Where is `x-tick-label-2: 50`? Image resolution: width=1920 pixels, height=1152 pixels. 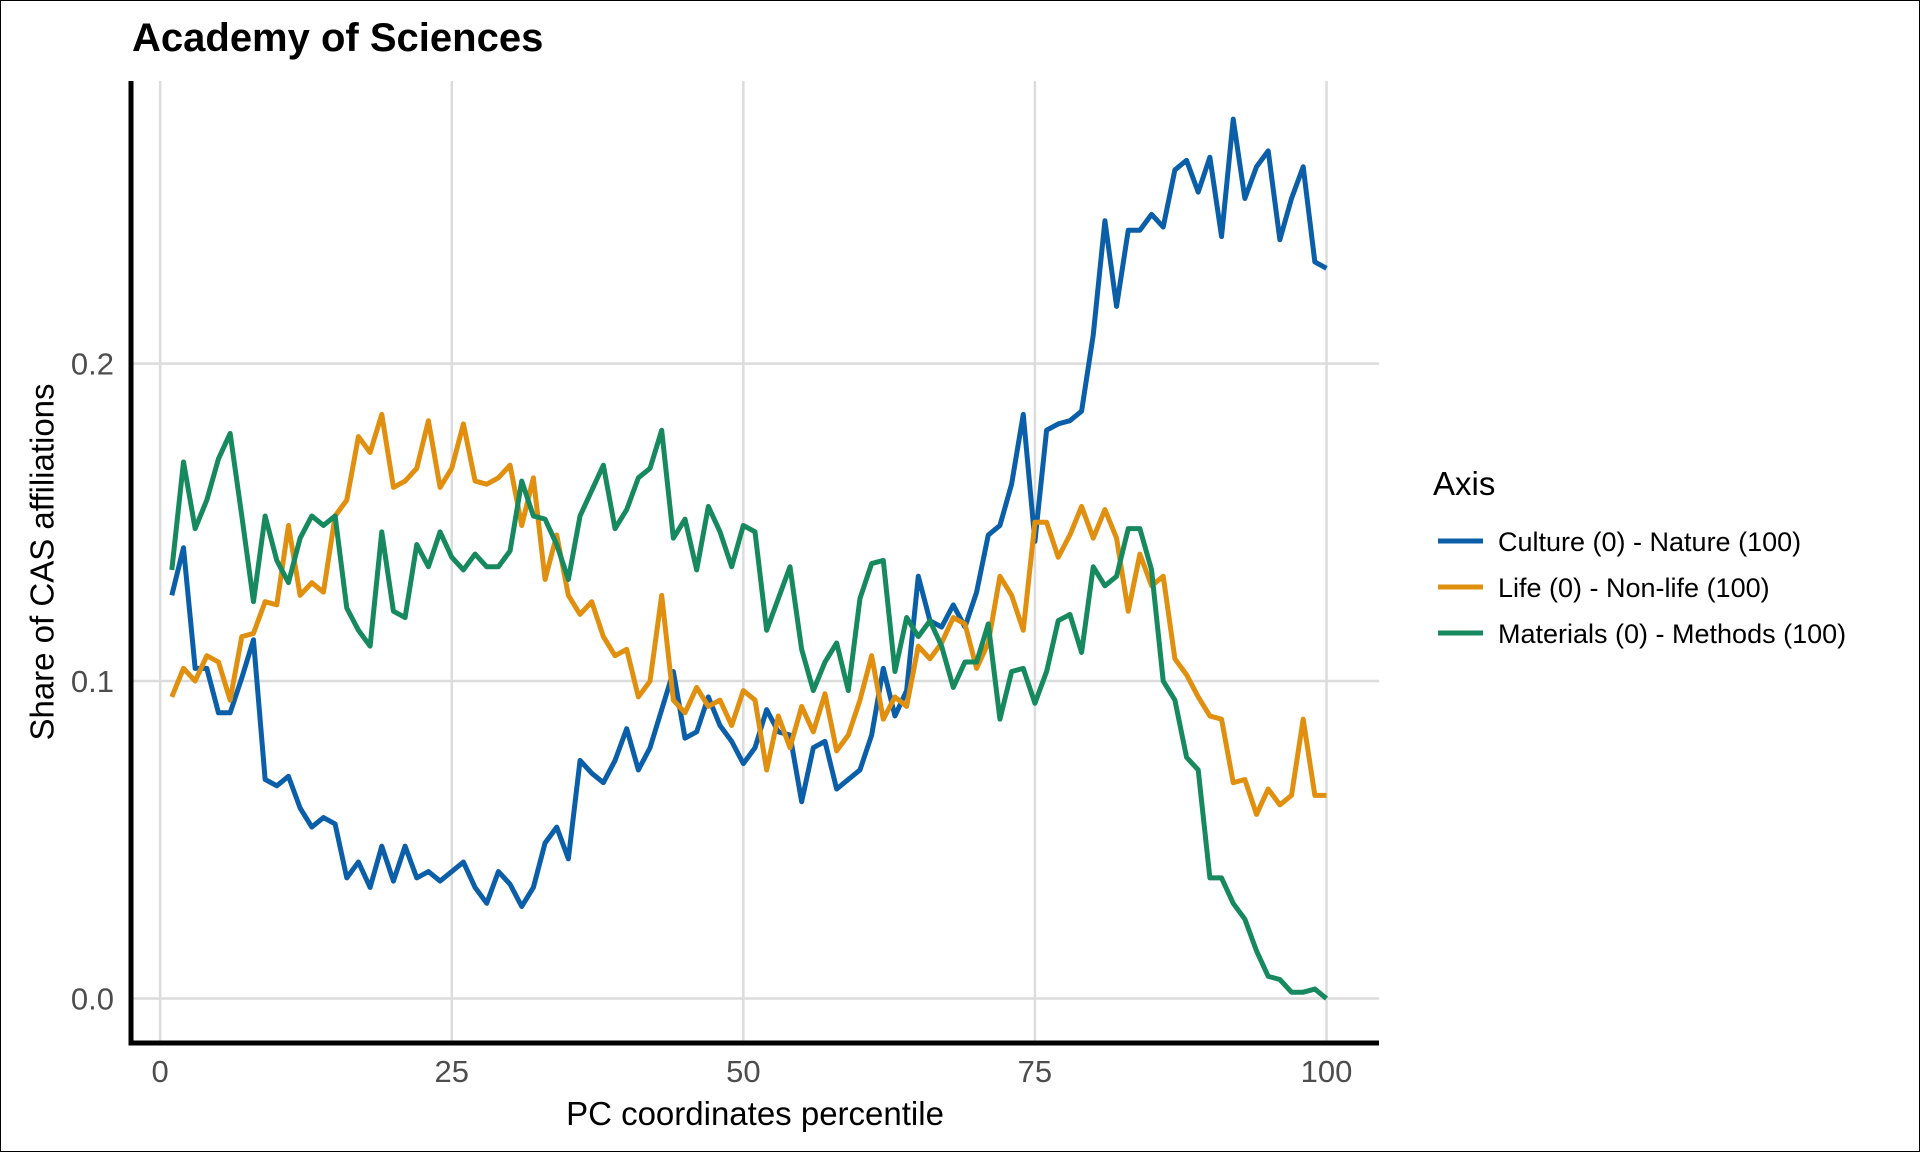
x-tick-label-2: 50 is located at coordinates (743, 1071).